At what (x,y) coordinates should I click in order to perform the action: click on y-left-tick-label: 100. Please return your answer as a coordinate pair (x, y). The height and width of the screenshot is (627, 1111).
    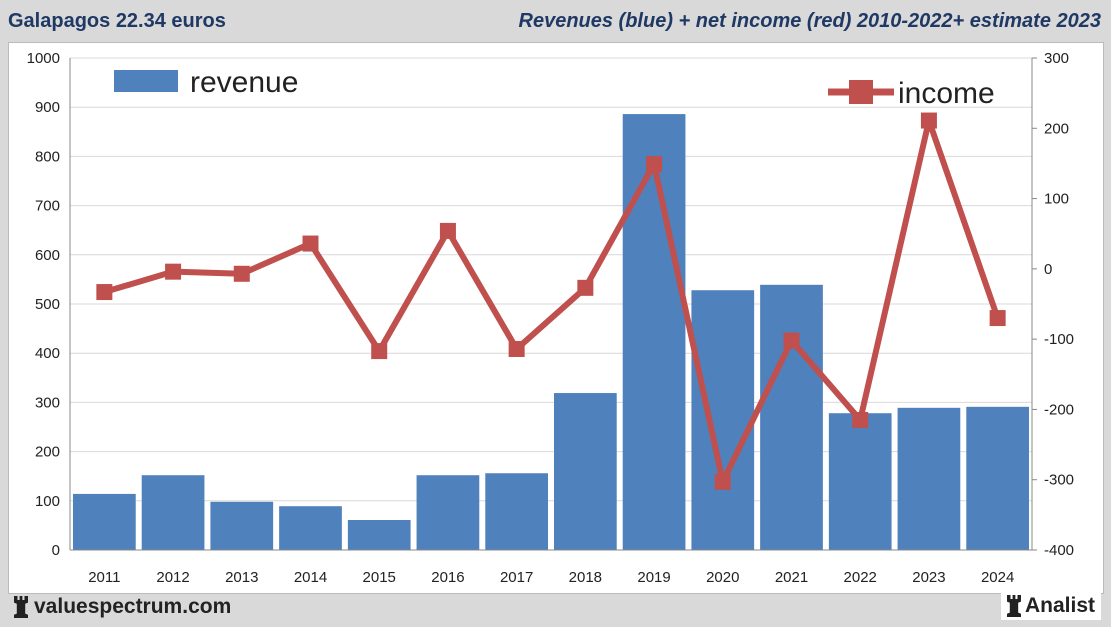
    Looking at the image, I should click on (47, 501).